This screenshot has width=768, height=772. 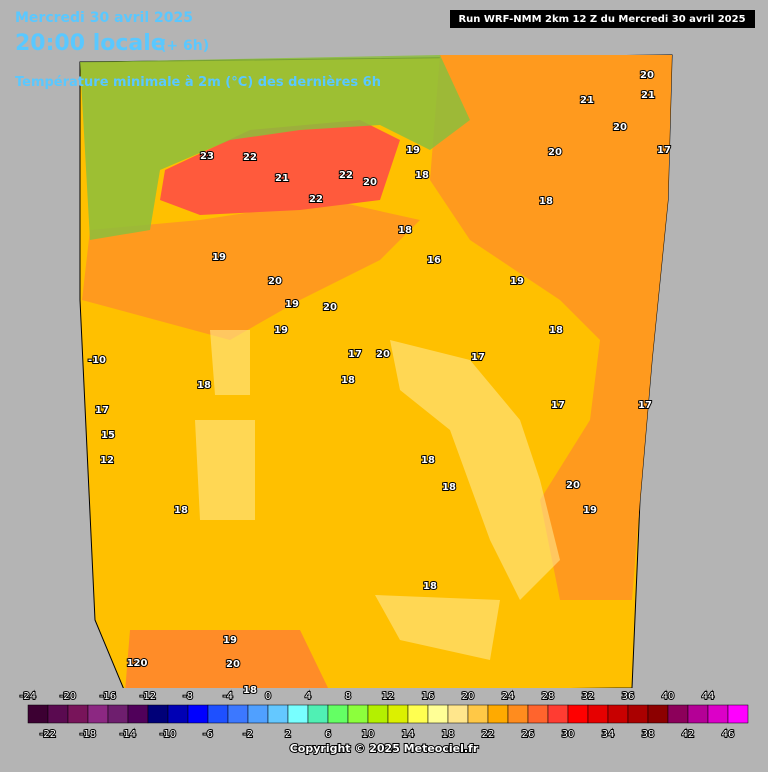 I want to click on scale-label: -2, so click(x=248, y=734).